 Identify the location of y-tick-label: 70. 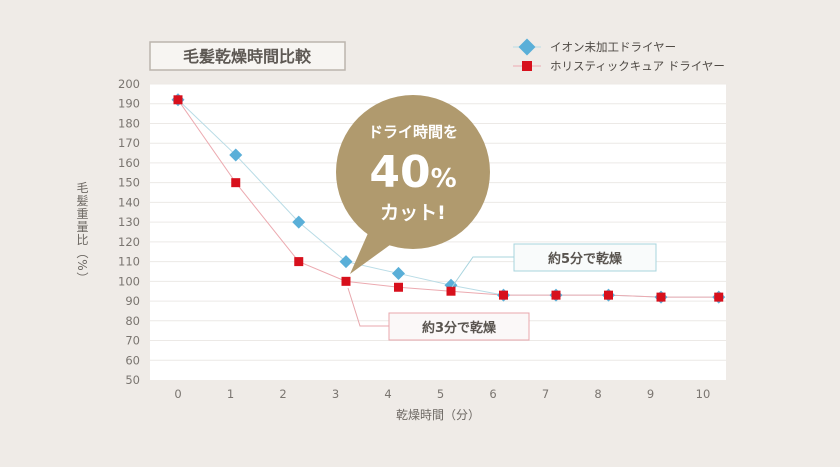
(132, 341).